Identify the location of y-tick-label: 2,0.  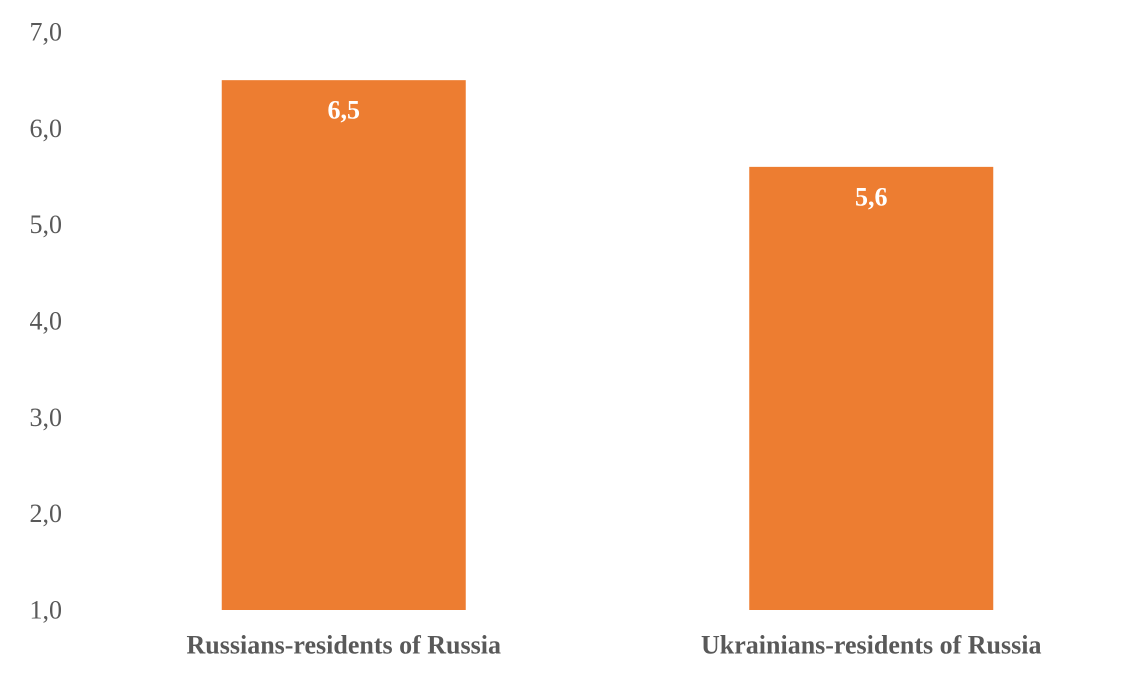
(46, 513).